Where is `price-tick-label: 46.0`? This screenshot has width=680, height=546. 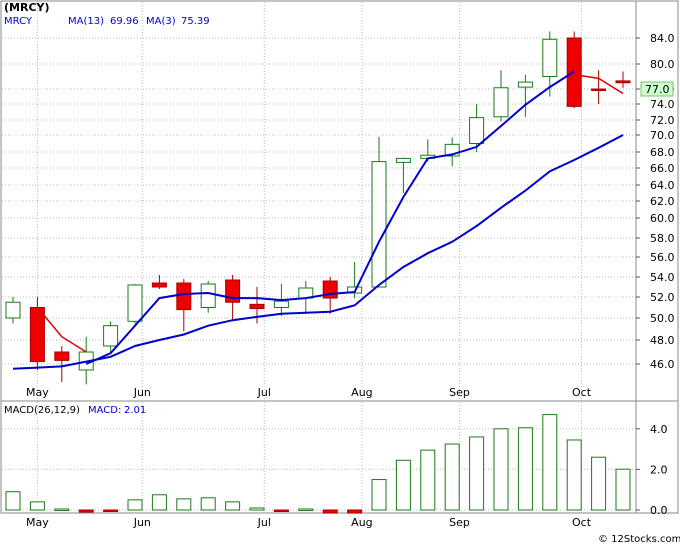
price-tick-label: 46.0 is located at coordinates (662, 364).